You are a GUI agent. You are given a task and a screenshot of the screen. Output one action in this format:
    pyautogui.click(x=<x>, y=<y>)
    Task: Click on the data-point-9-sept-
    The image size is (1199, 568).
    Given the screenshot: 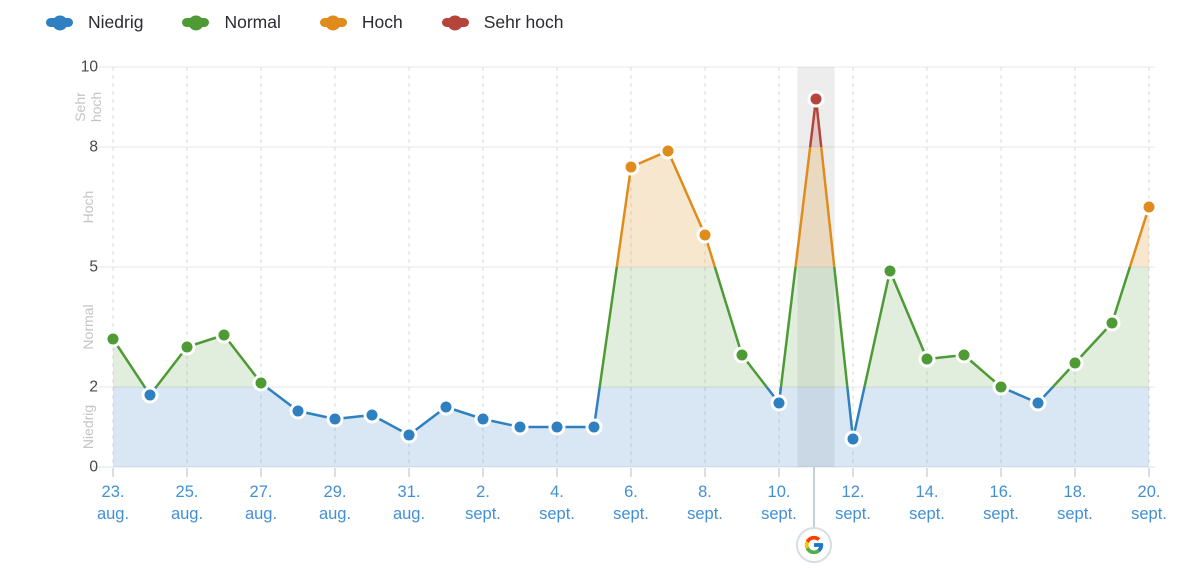 What is the action you would take?
    pyautogui.click(x=742, y=355)
    